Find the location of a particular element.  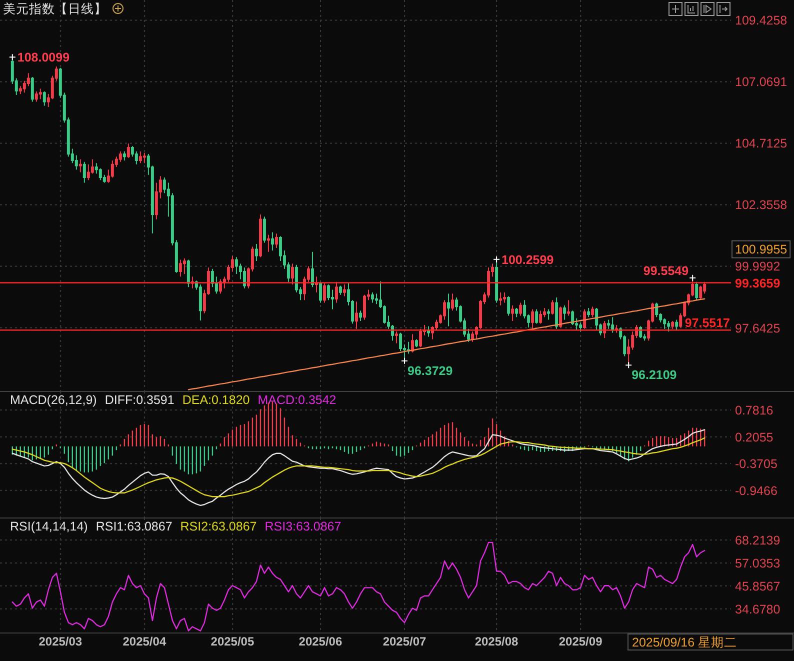

x-tick-label: 2025/06 is located at coordinates (320, 641).